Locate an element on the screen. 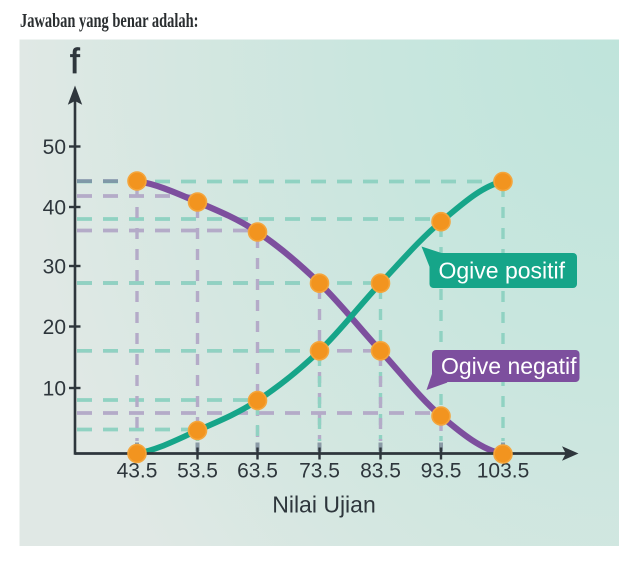  svg-text: Nilai Ujian is located at coordinates (324, 505).